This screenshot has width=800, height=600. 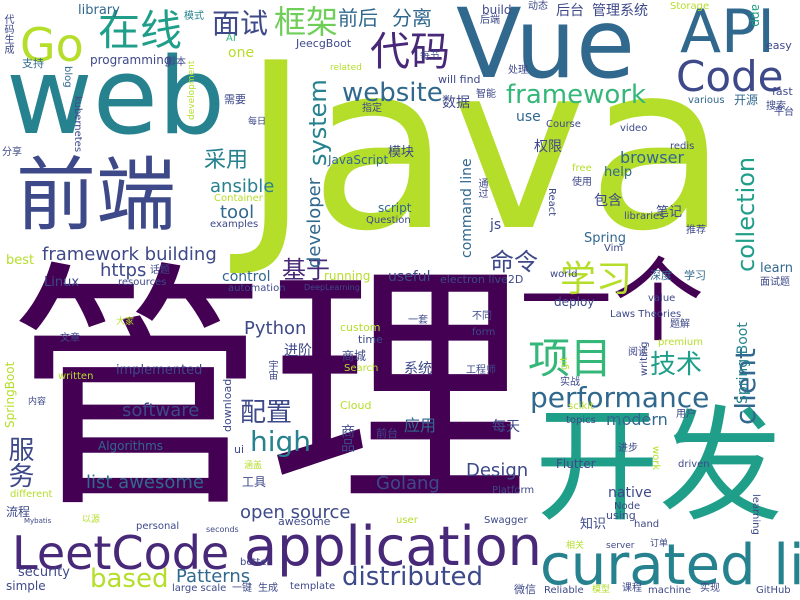 I want to click on word-javascript: JavaScript, so click(x=358, y=160).